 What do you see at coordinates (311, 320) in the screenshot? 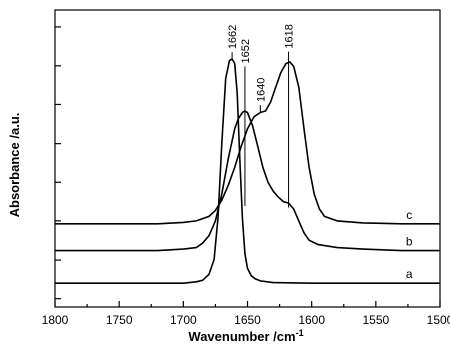
I see `x-tick-label-4: 1600` at bounding box center [311, 320].